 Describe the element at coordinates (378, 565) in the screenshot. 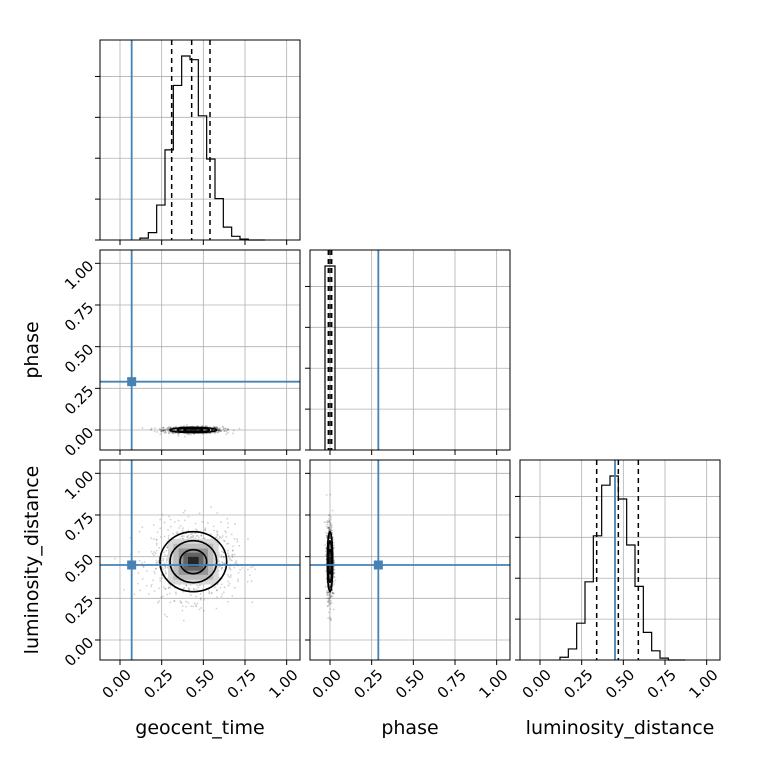

I see `truth-marker` at that location.